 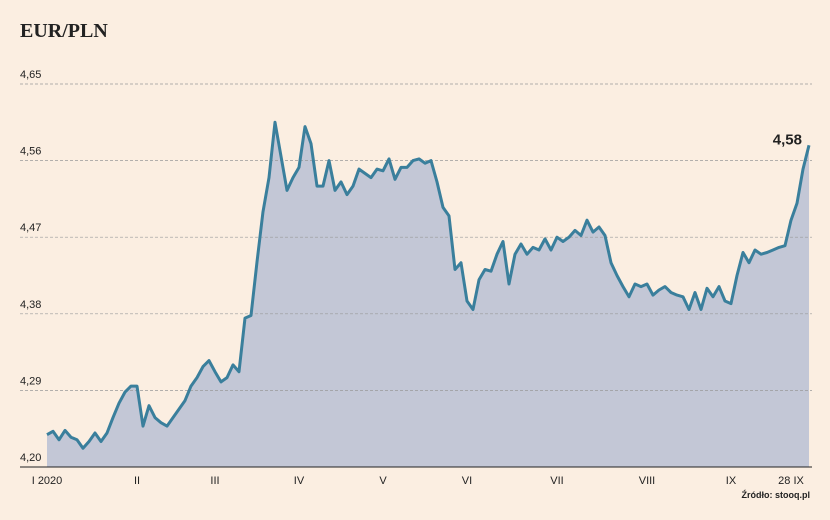 I want to click on x-tick-label: 28 IX, so click(x=791, y=481).